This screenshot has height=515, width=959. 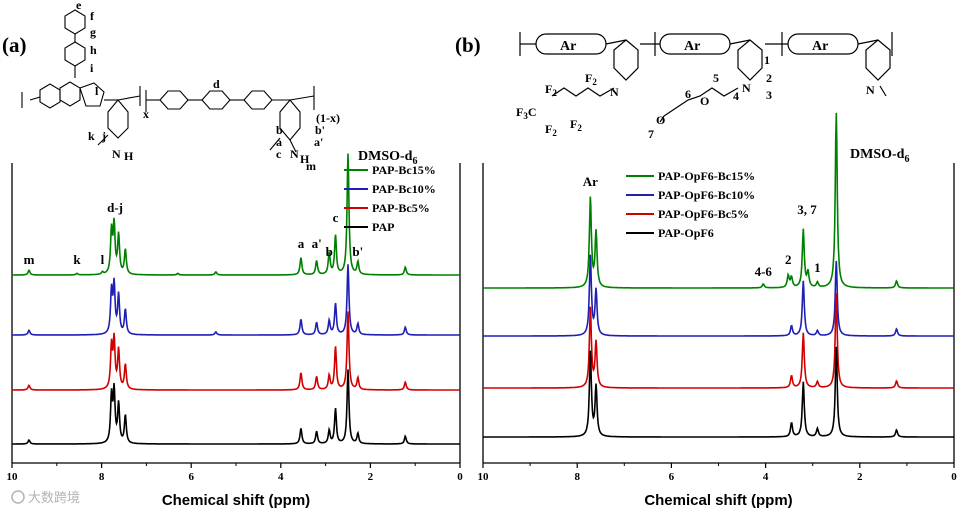 What do you see at coordinates (590, 181) in the screenshot?
I see `peak-label: Ar` at bounding box center [590, 181].